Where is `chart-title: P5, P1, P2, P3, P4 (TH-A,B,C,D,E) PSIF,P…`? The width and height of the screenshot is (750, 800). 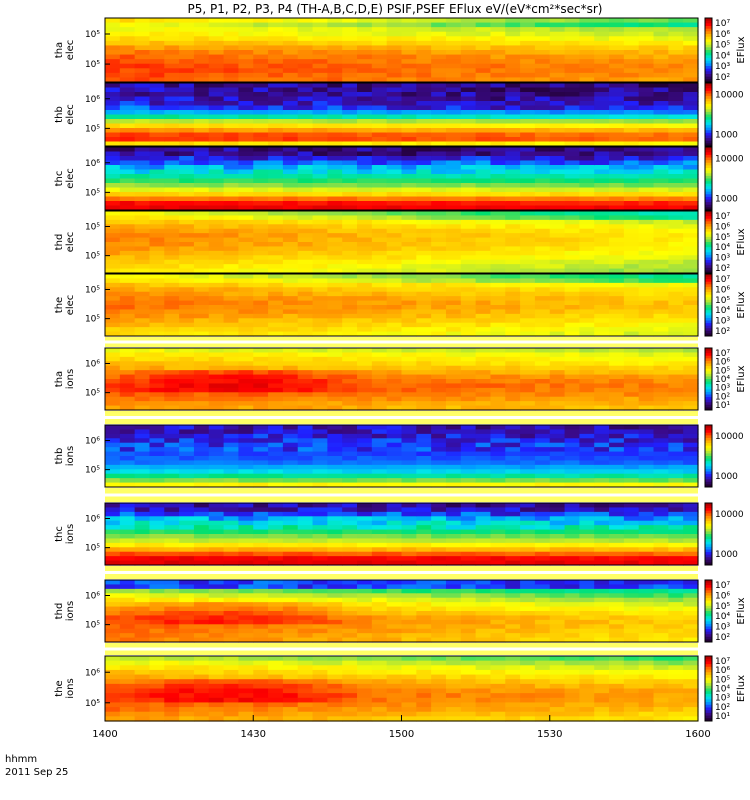 chart-title: P5, P1, P2, P3, P4 (TH-A,B,C,D,E) PSIF,P… is located at coordinates (395, 9).